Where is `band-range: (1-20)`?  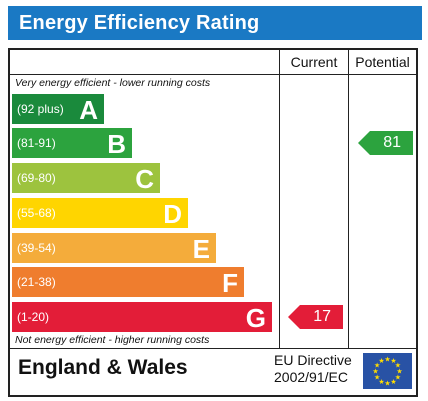
band-range: (1-20) is located at coordinates (33, 317).